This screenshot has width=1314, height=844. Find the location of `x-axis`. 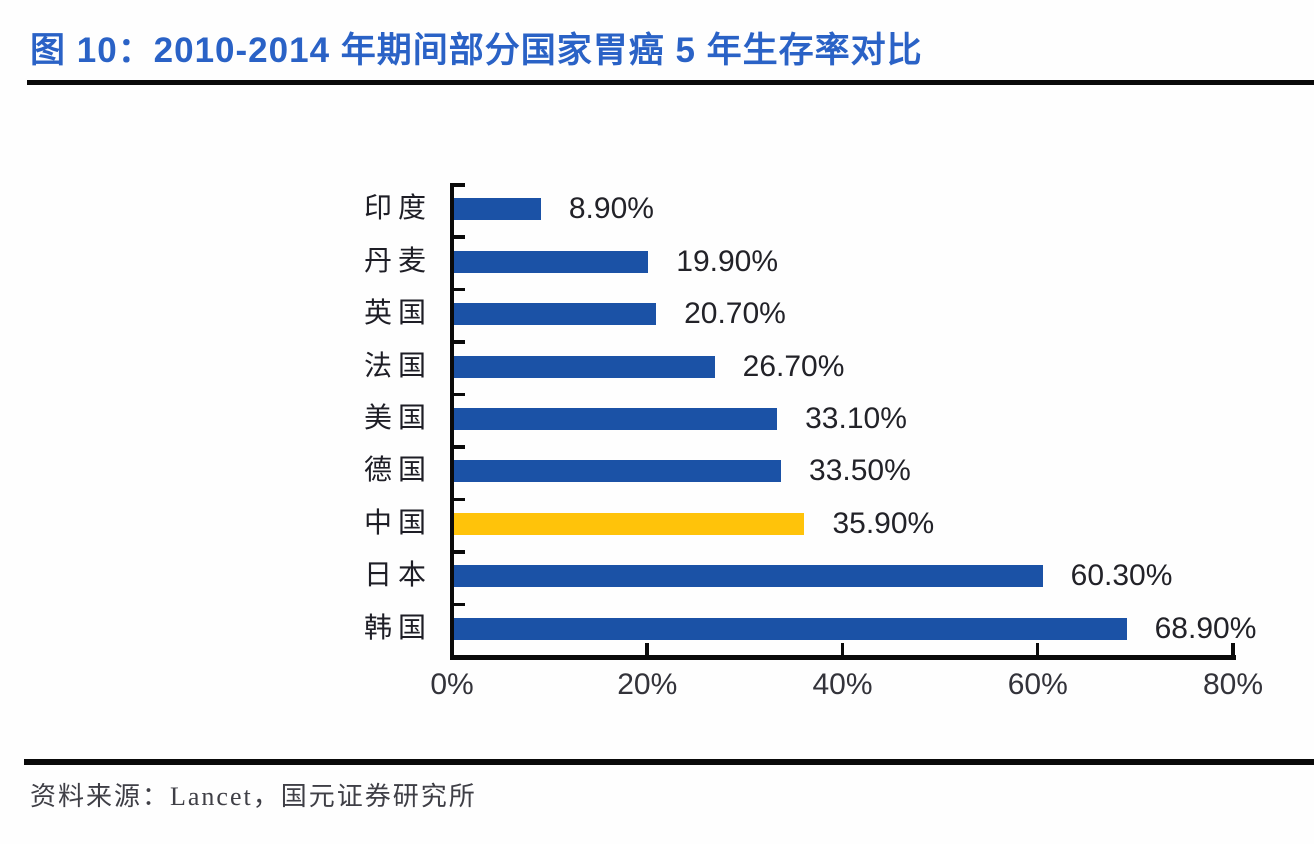

x-axis is located at coordinates (843, 657).